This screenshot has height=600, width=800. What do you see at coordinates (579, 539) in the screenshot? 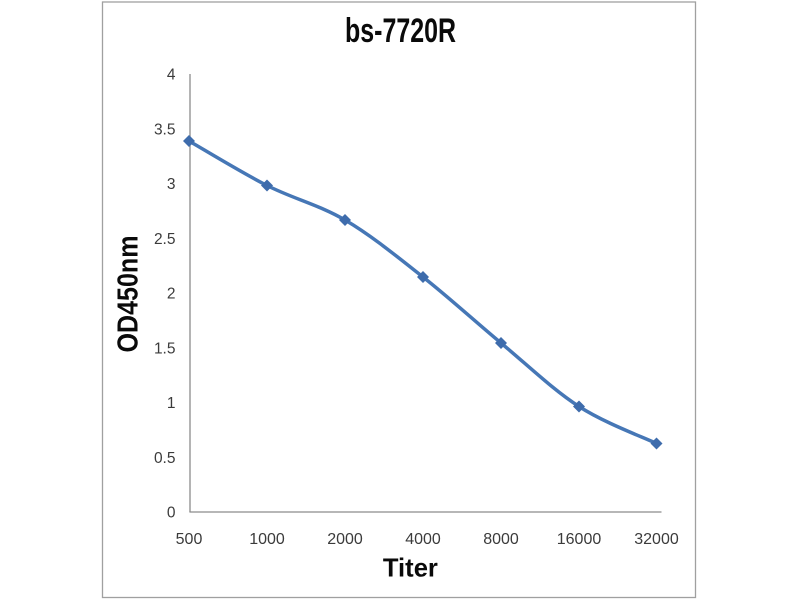
I see `svg-text: 16000` at bounding box center [579, 539].